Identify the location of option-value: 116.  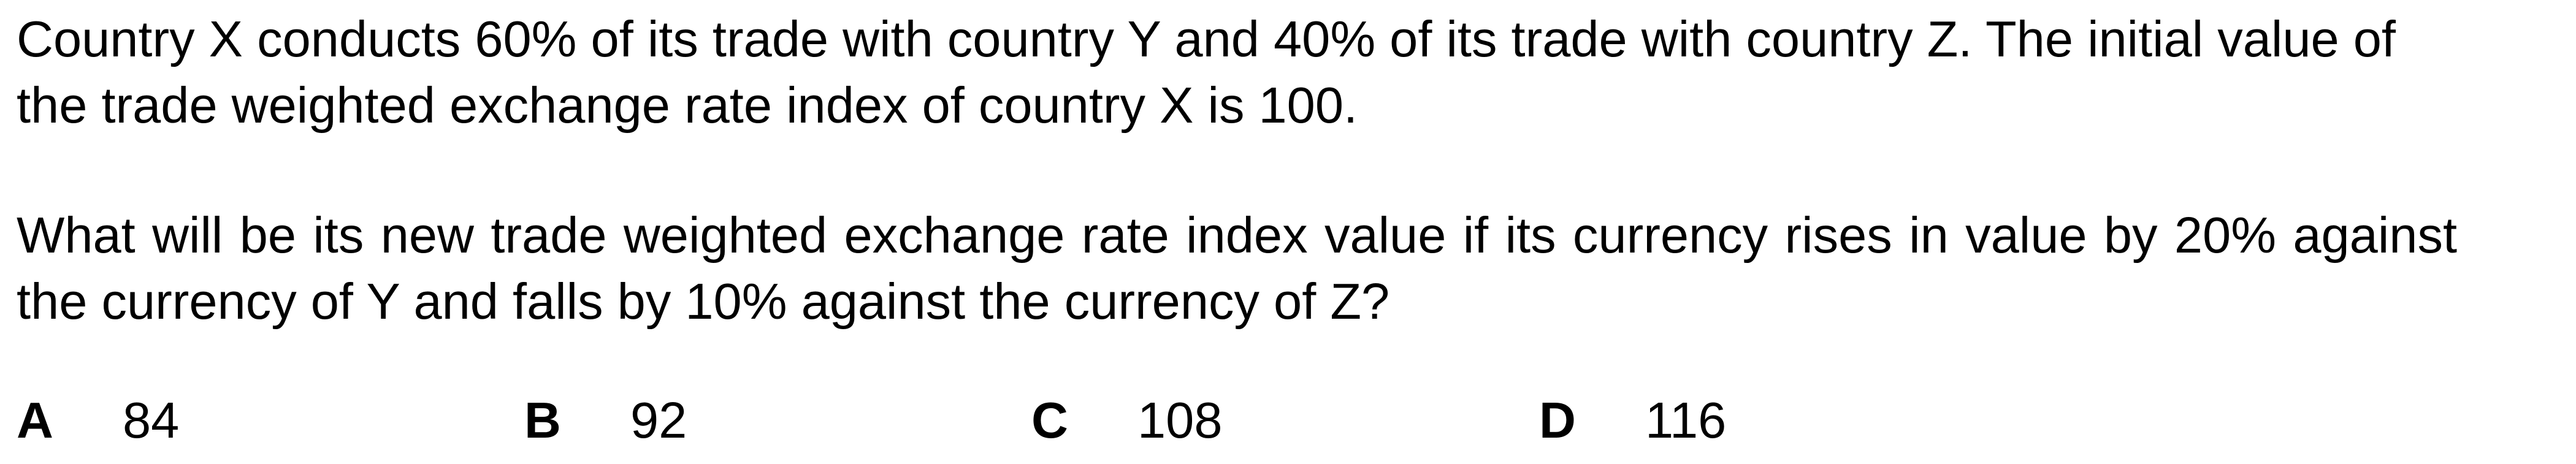
(1686, 420).